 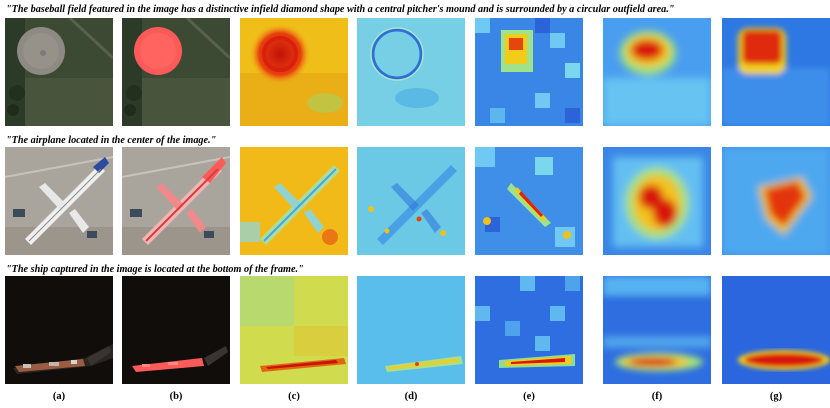 I want to click on airplane-heatmap-f, so click(x=657, y=201).